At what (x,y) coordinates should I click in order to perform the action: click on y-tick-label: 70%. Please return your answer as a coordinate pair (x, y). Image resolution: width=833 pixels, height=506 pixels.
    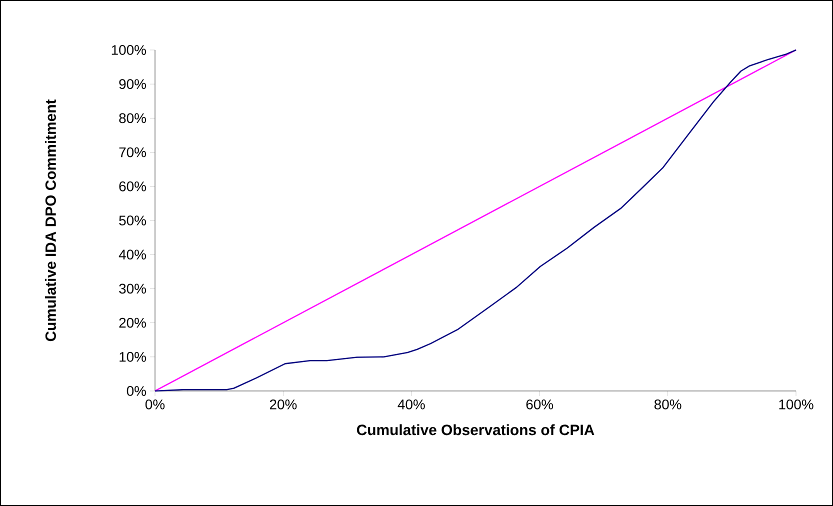
    Looking at the image, I should click on (132, 152).